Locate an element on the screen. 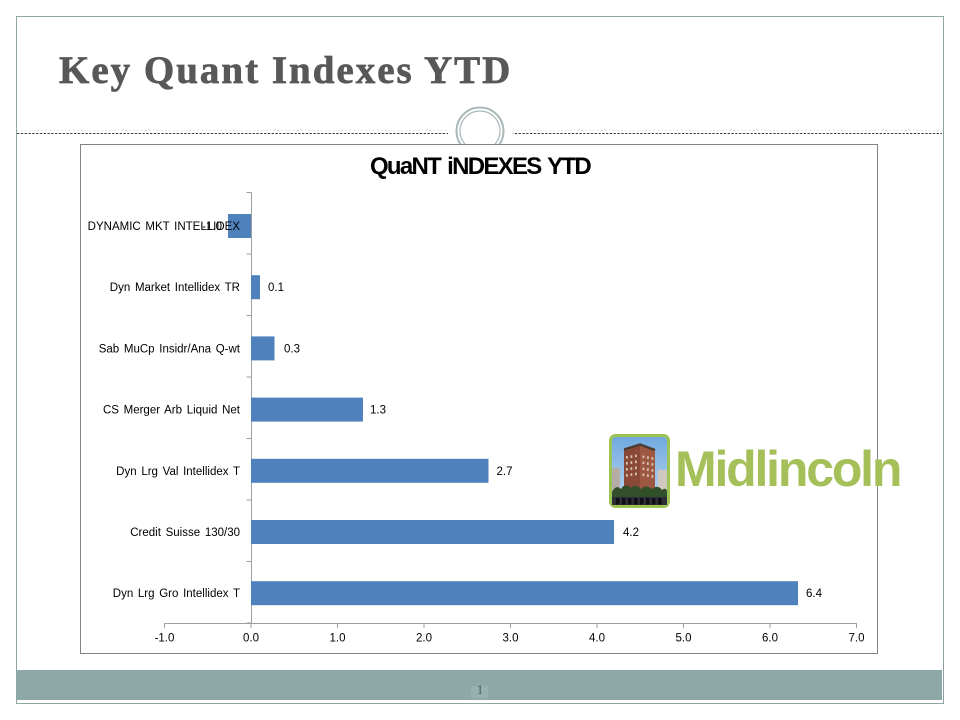 Image resolution: width=960 pixels, height=720 pixels. svg-text: DYNAMIC MKT INTELLIDEX is located at coordinates (164, 227).